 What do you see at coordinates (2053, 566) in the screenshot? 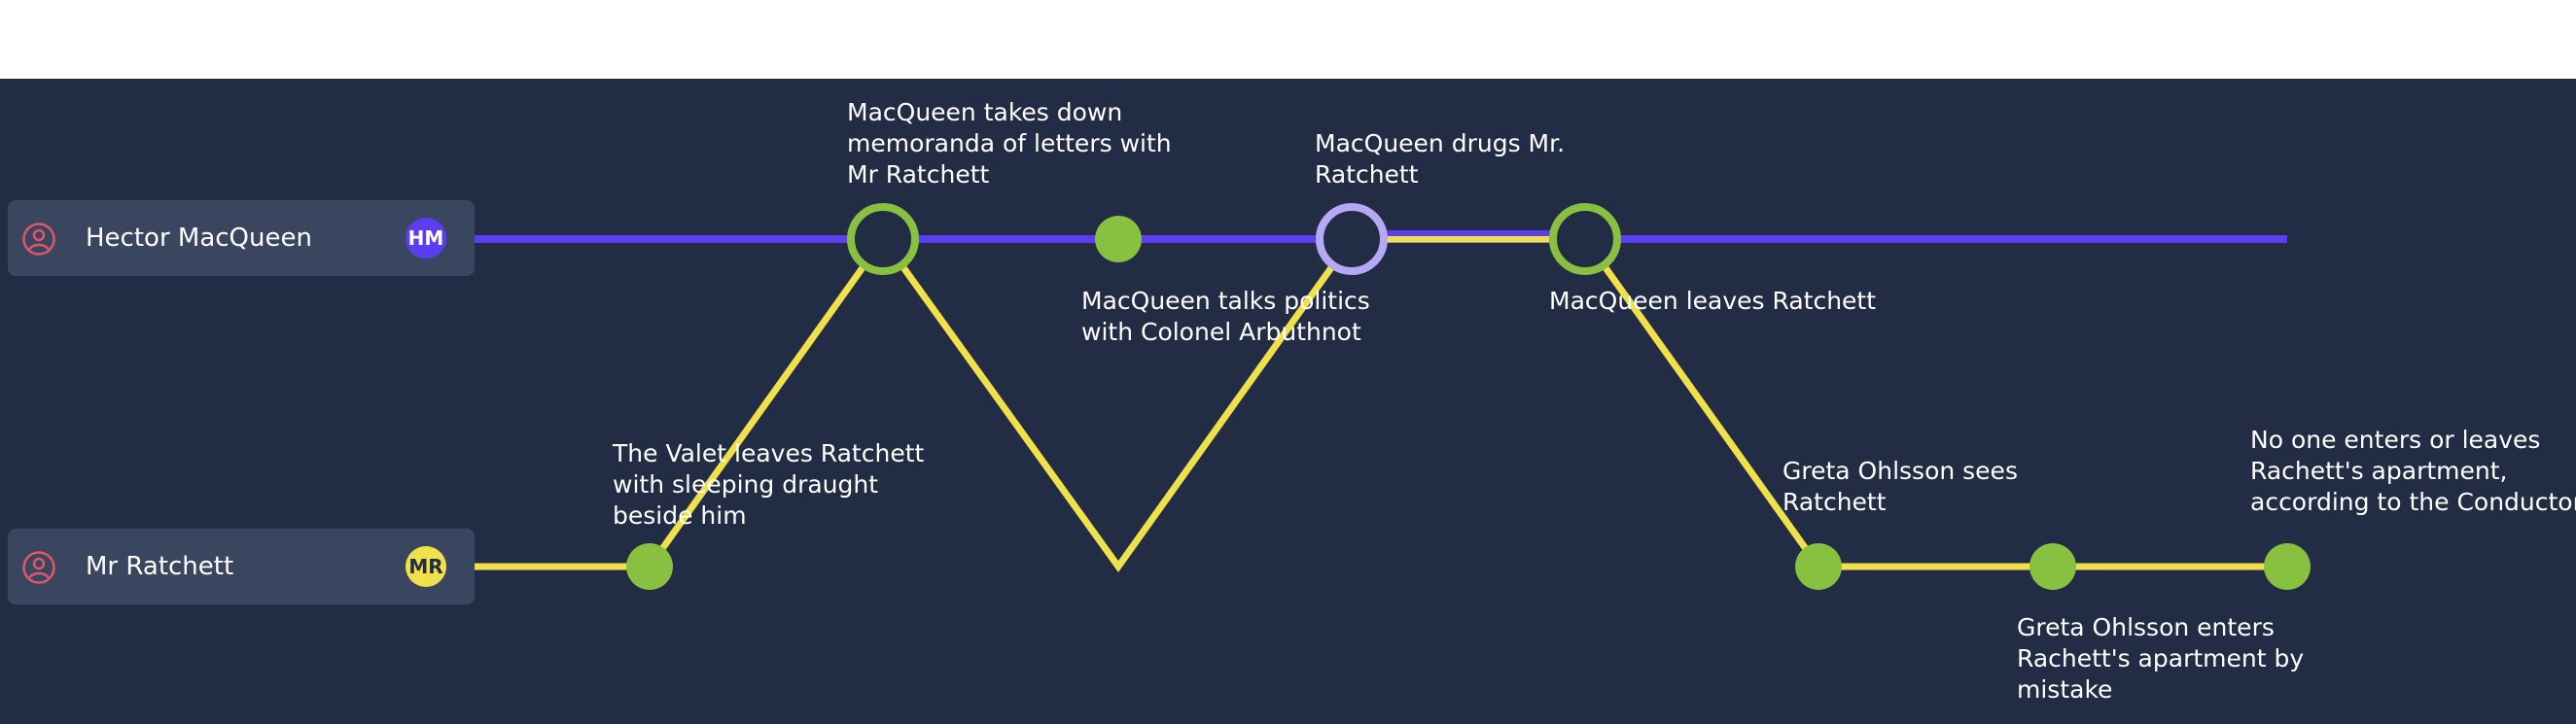
I see `event-marker-greta-enters` at bounding box center [2053, 566].